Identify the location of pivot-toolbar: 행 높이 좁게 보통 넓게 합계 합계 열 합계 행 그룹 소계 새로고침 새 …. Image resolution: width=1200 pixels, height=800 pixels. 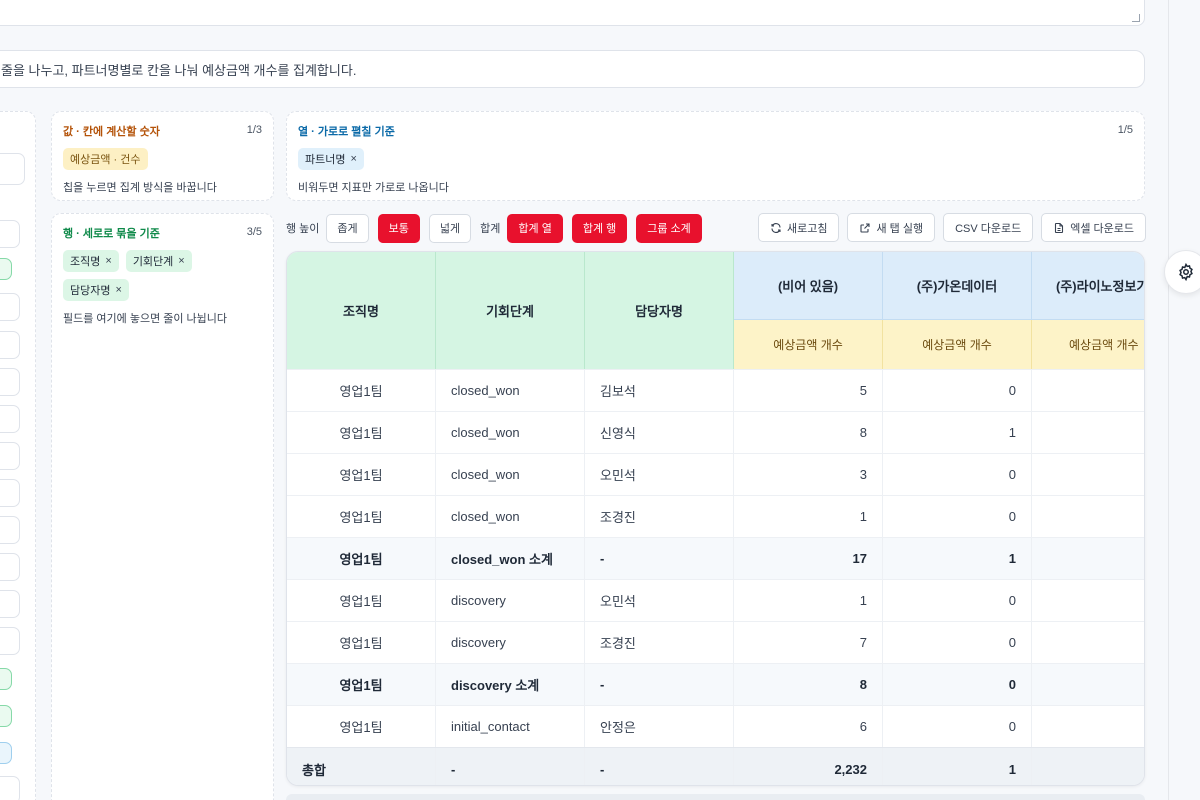
(716, 228).